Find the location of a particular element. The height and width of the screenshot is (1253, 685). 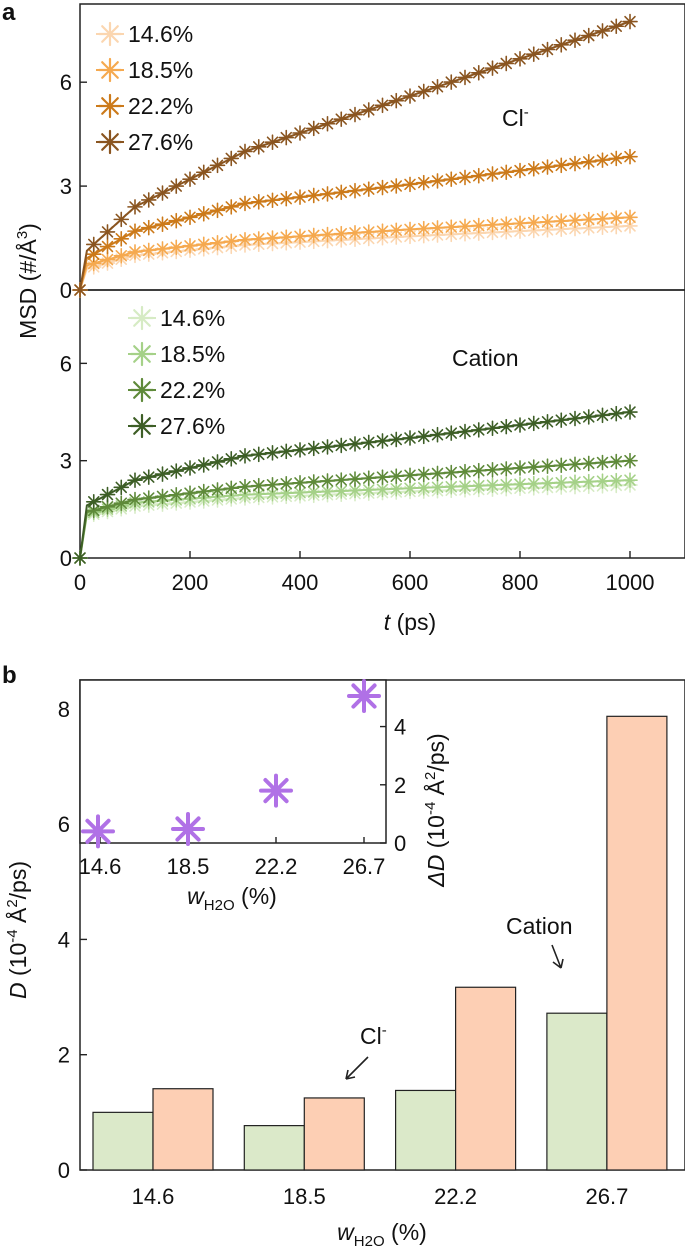

cation-legend-label: 18.5% is located at coordinates (192, 354).